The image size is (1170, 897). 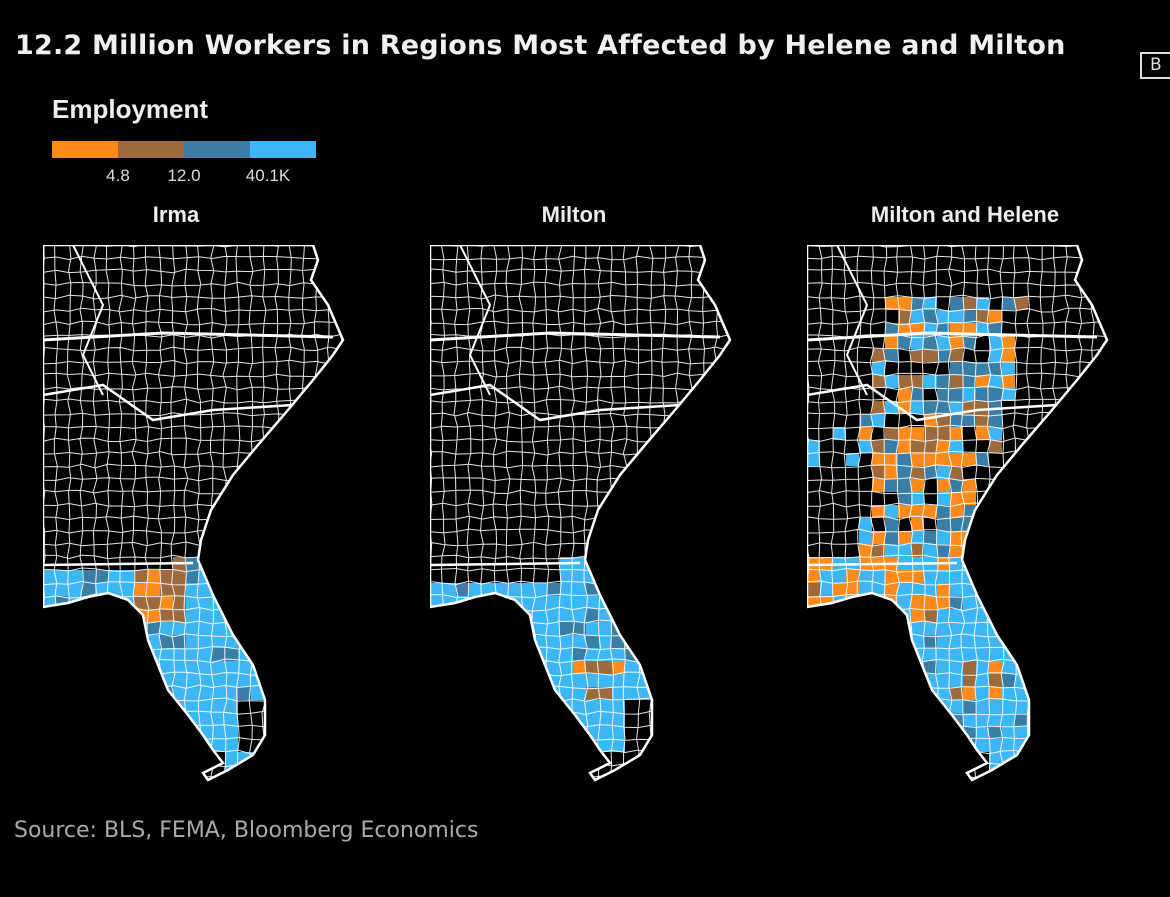 I want to click on legend-tick: 4.8, so click(x=118, y=175).